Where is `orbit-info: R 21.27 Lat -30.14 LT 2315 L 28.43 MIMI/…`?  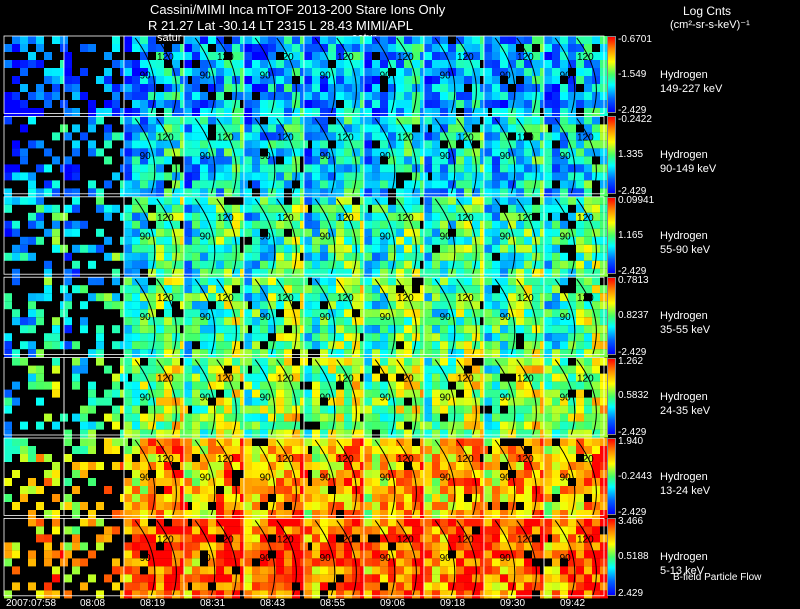 orbit-info: R 21.27 Lat -30.14 LT 2315 L 28.43 MIMI/… is located at coordinates (280, 25).